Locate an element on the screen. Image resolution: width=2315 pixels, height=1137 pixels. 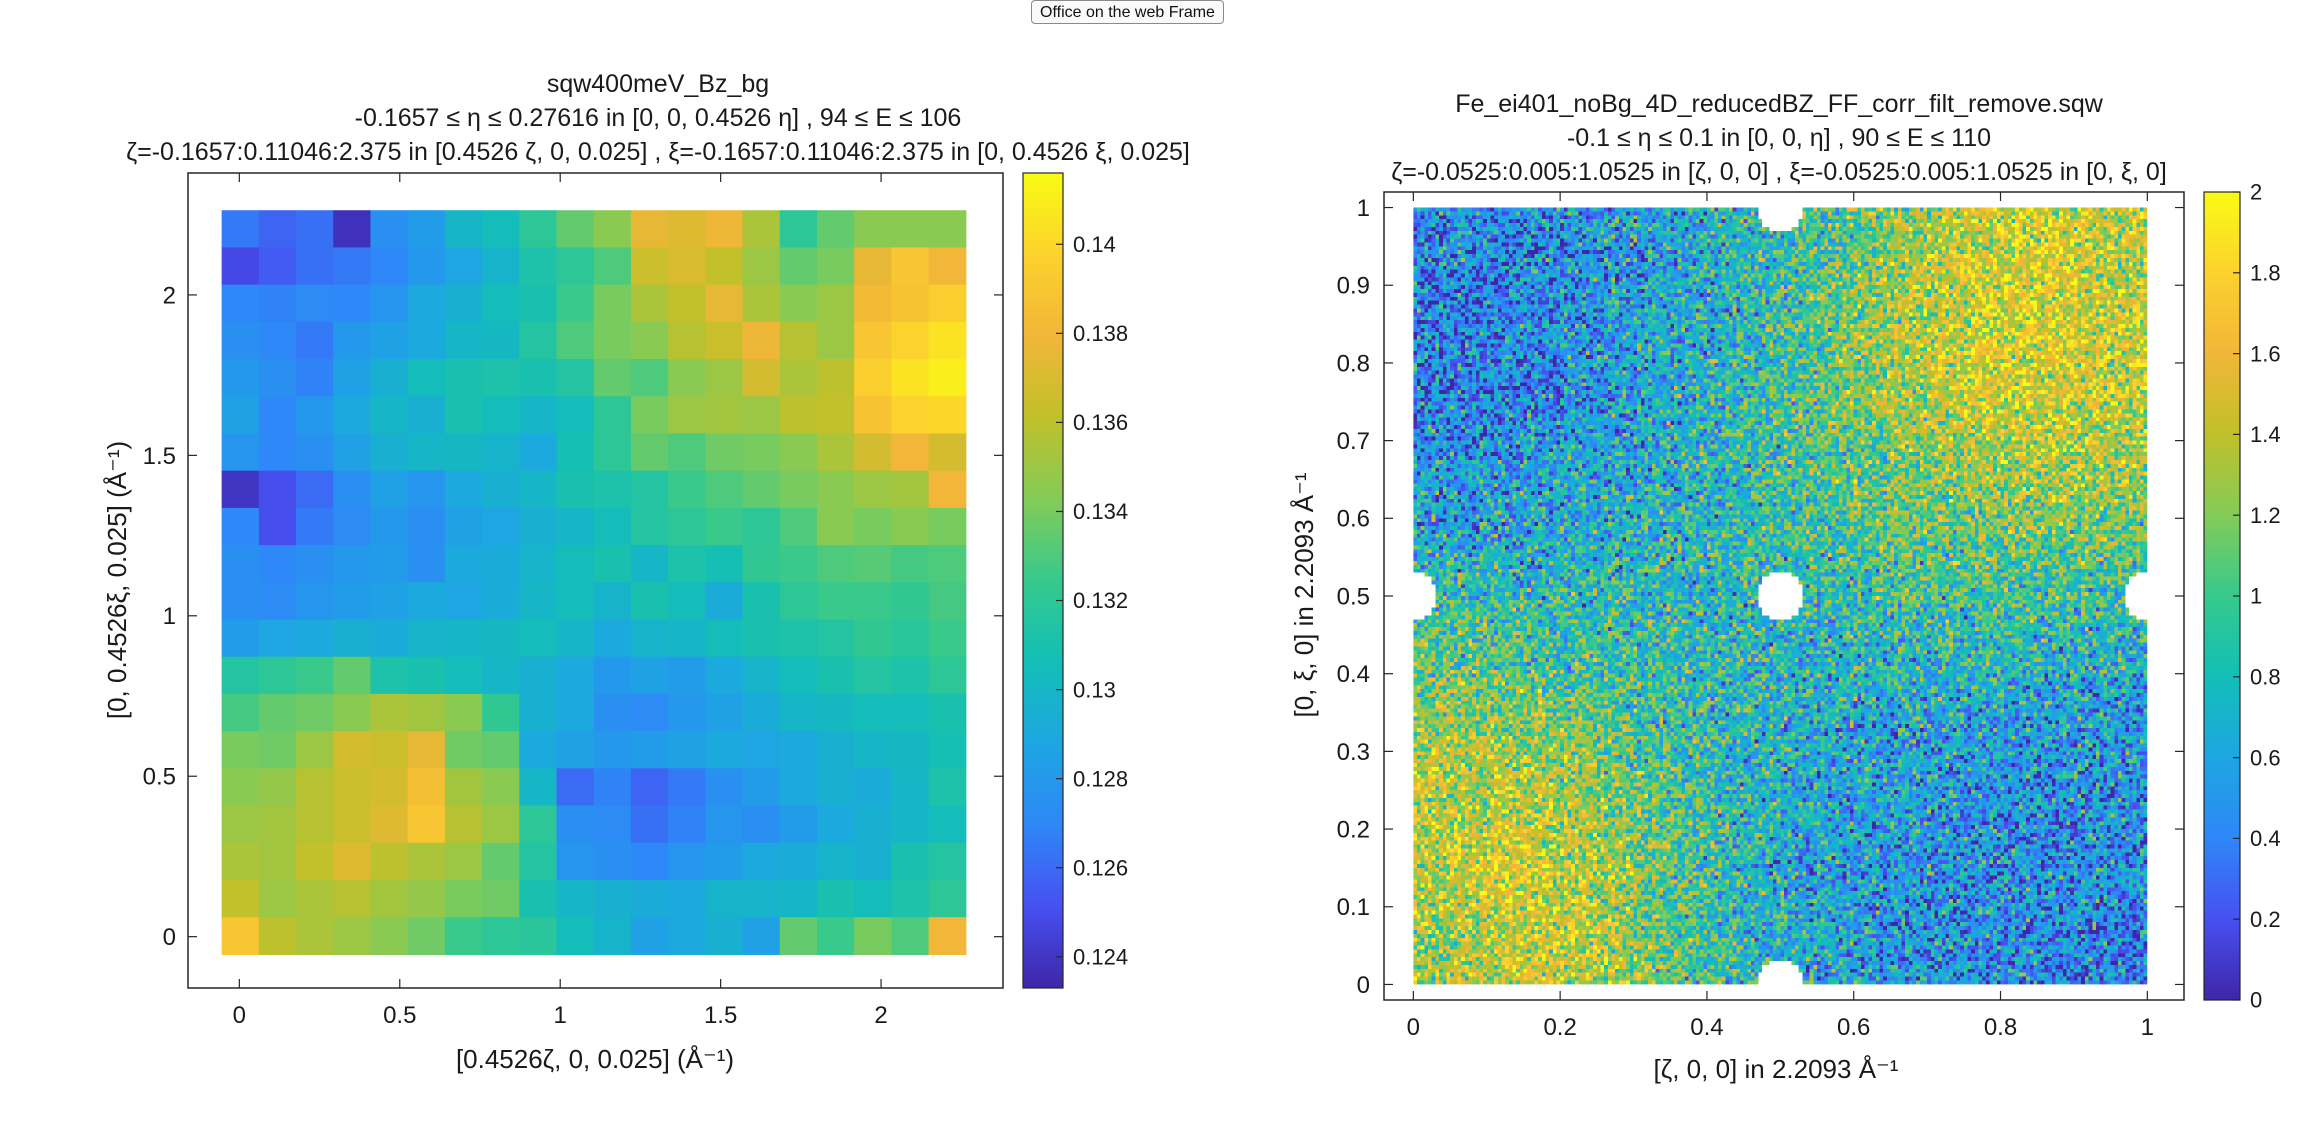
y-tick-label: 0.9 is located at coordinates (1353, 286).